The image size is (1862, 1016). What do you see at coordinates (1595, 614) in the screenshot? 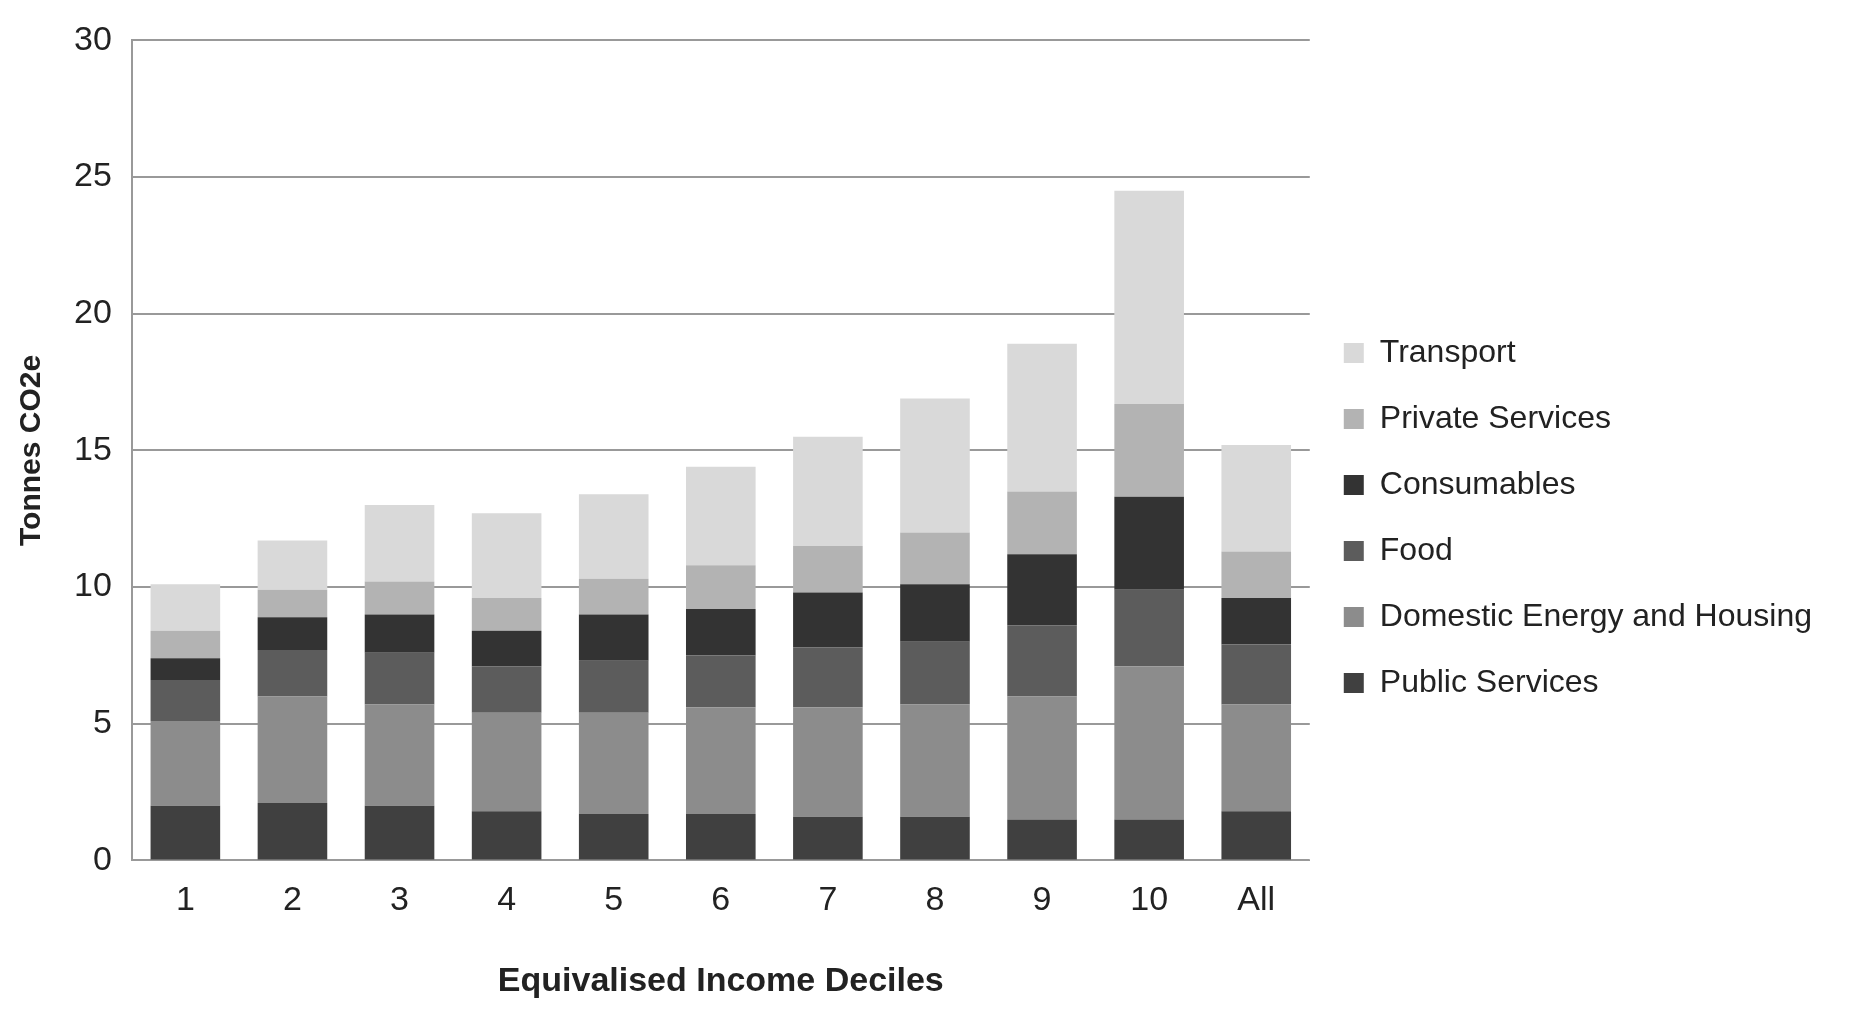
I see `legend-label: Domestic Energy and Housing` at bounding box center [1595, 614].